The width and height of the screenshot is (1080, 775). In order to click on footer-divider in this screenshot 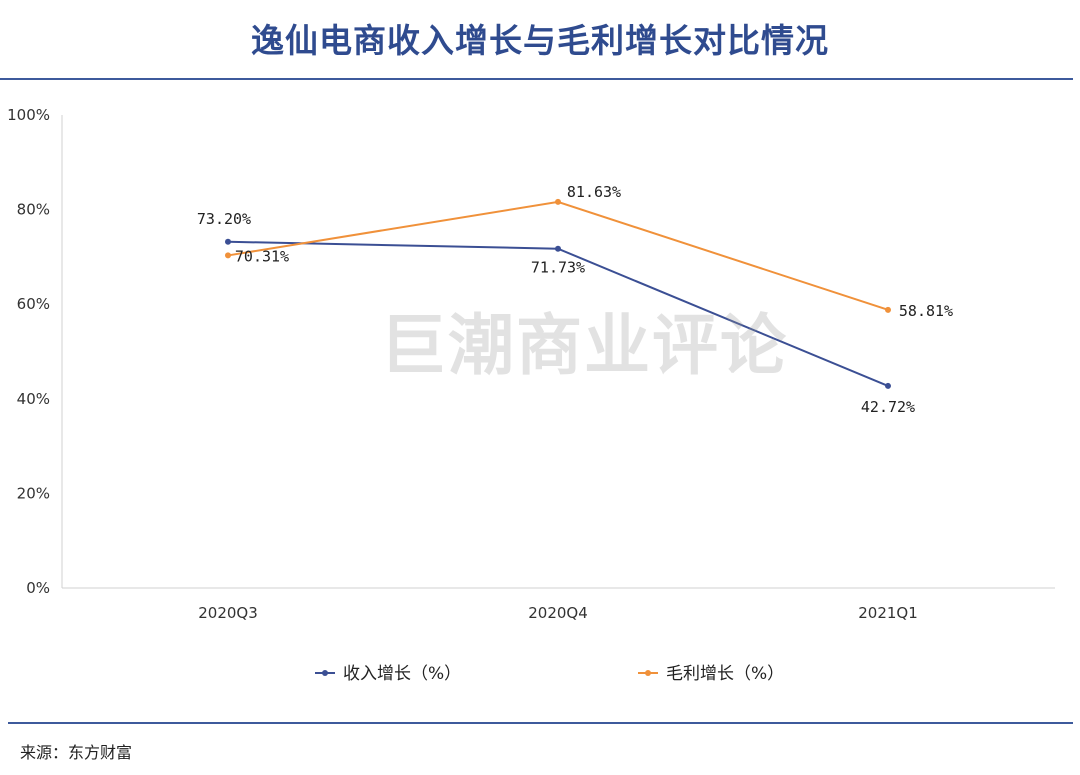, I will do `click(540, 723)`.